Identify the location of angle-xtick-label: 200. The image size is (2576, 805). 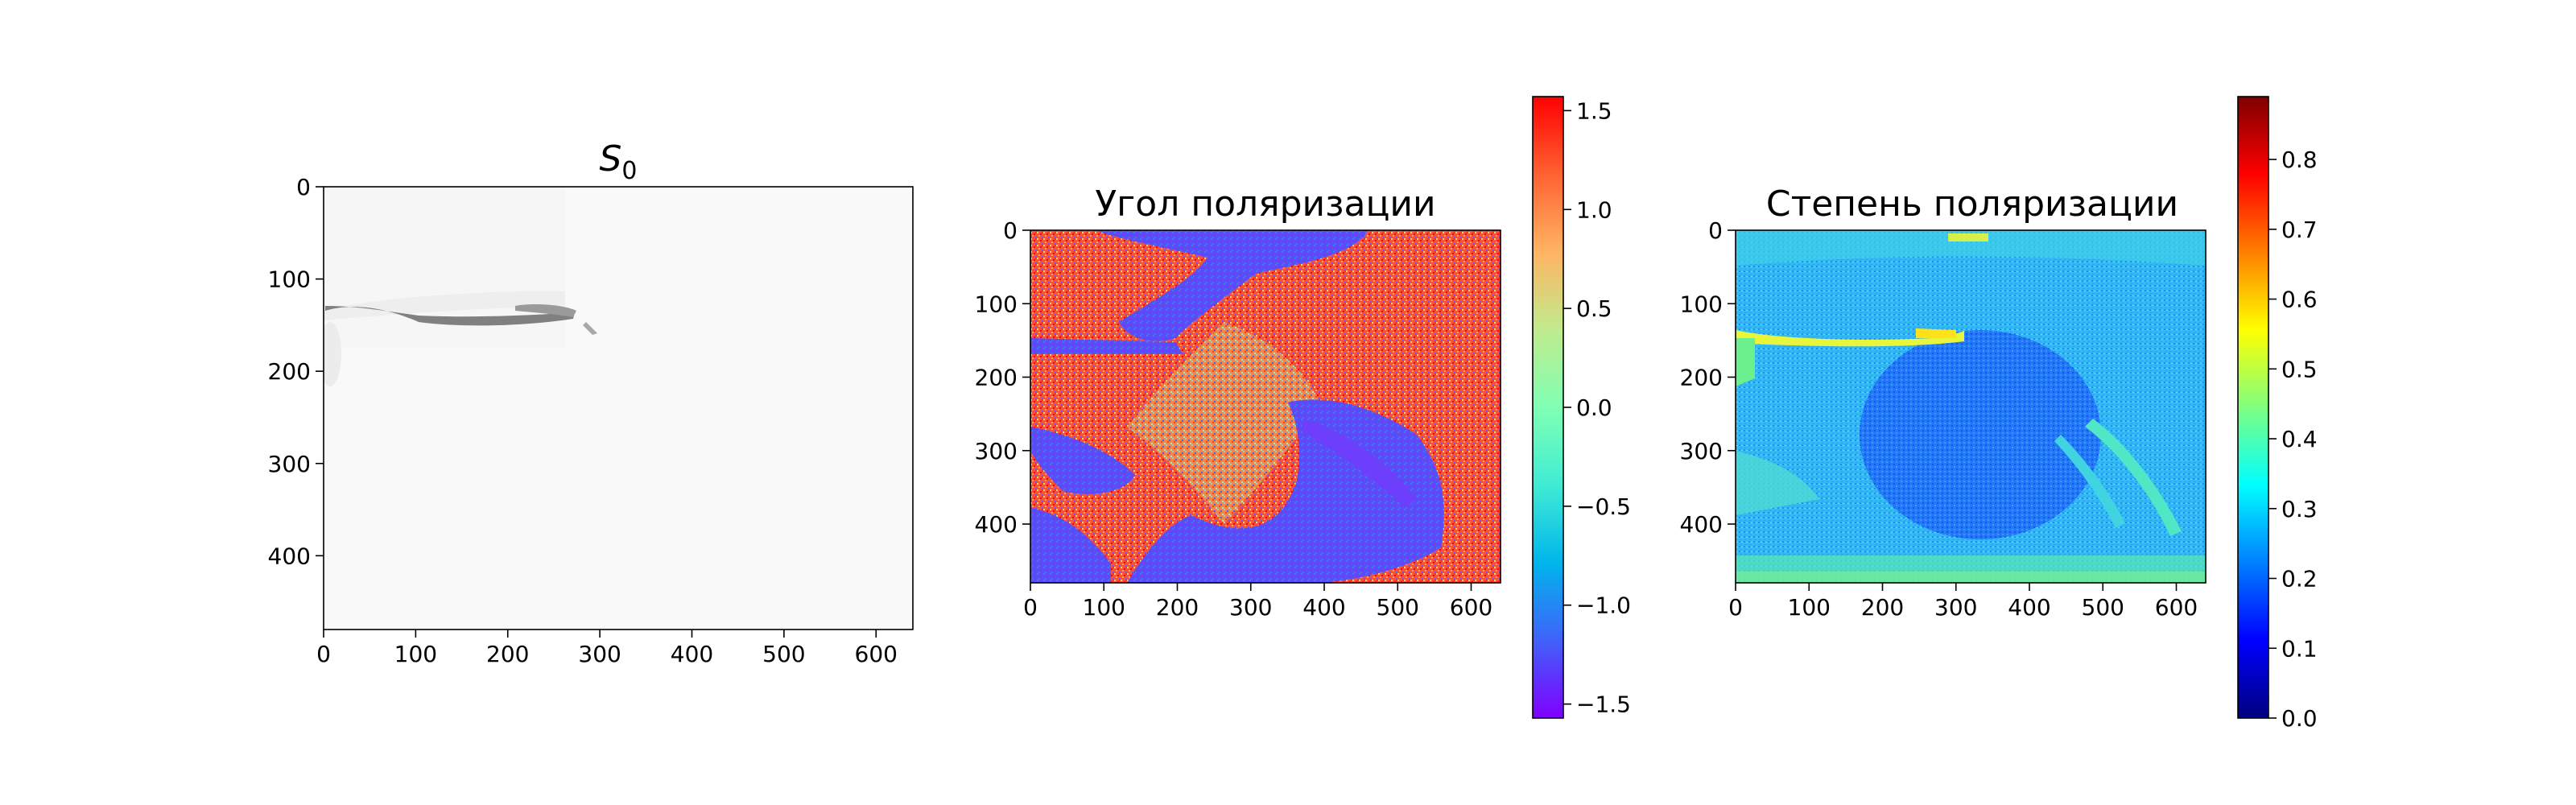
(1177, 607).